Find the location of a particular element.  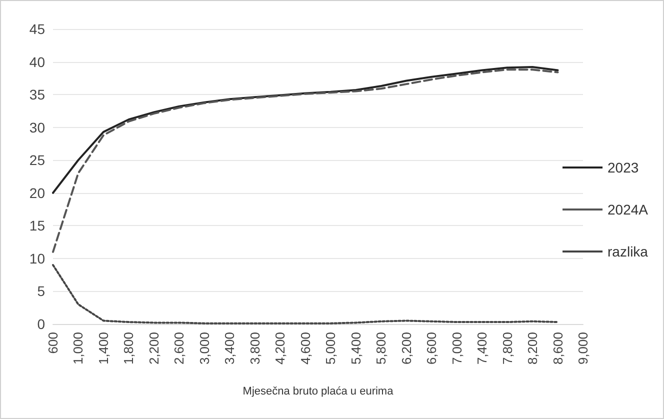

x-tick-label: 6,600 is located at coordinates (432, 348).